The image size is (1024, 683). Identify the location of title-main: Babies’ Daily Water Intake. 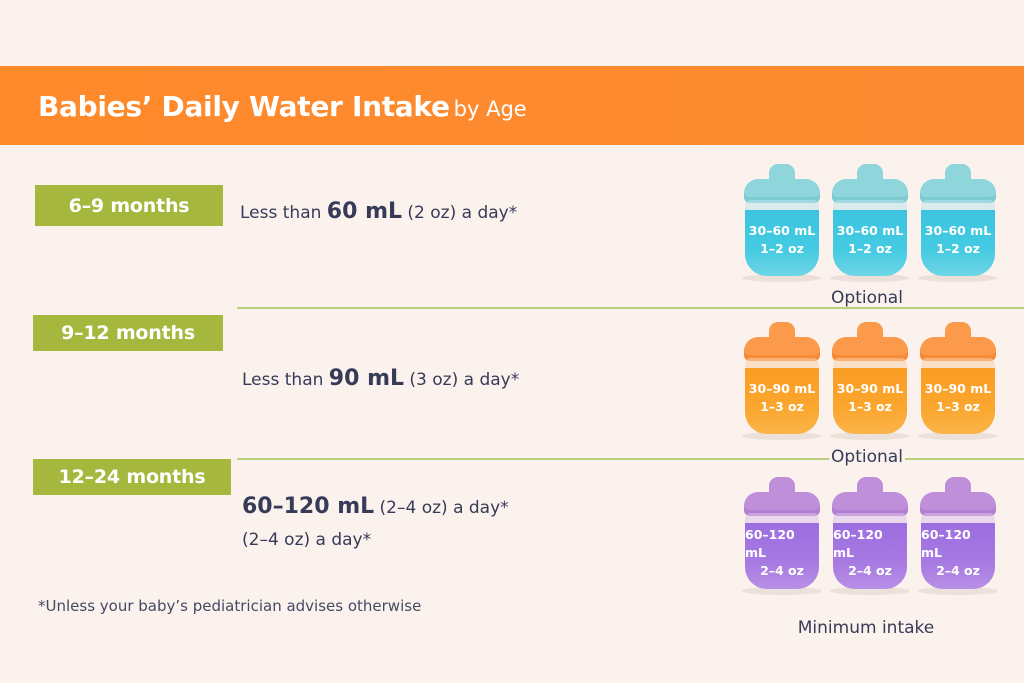
(244, 106).